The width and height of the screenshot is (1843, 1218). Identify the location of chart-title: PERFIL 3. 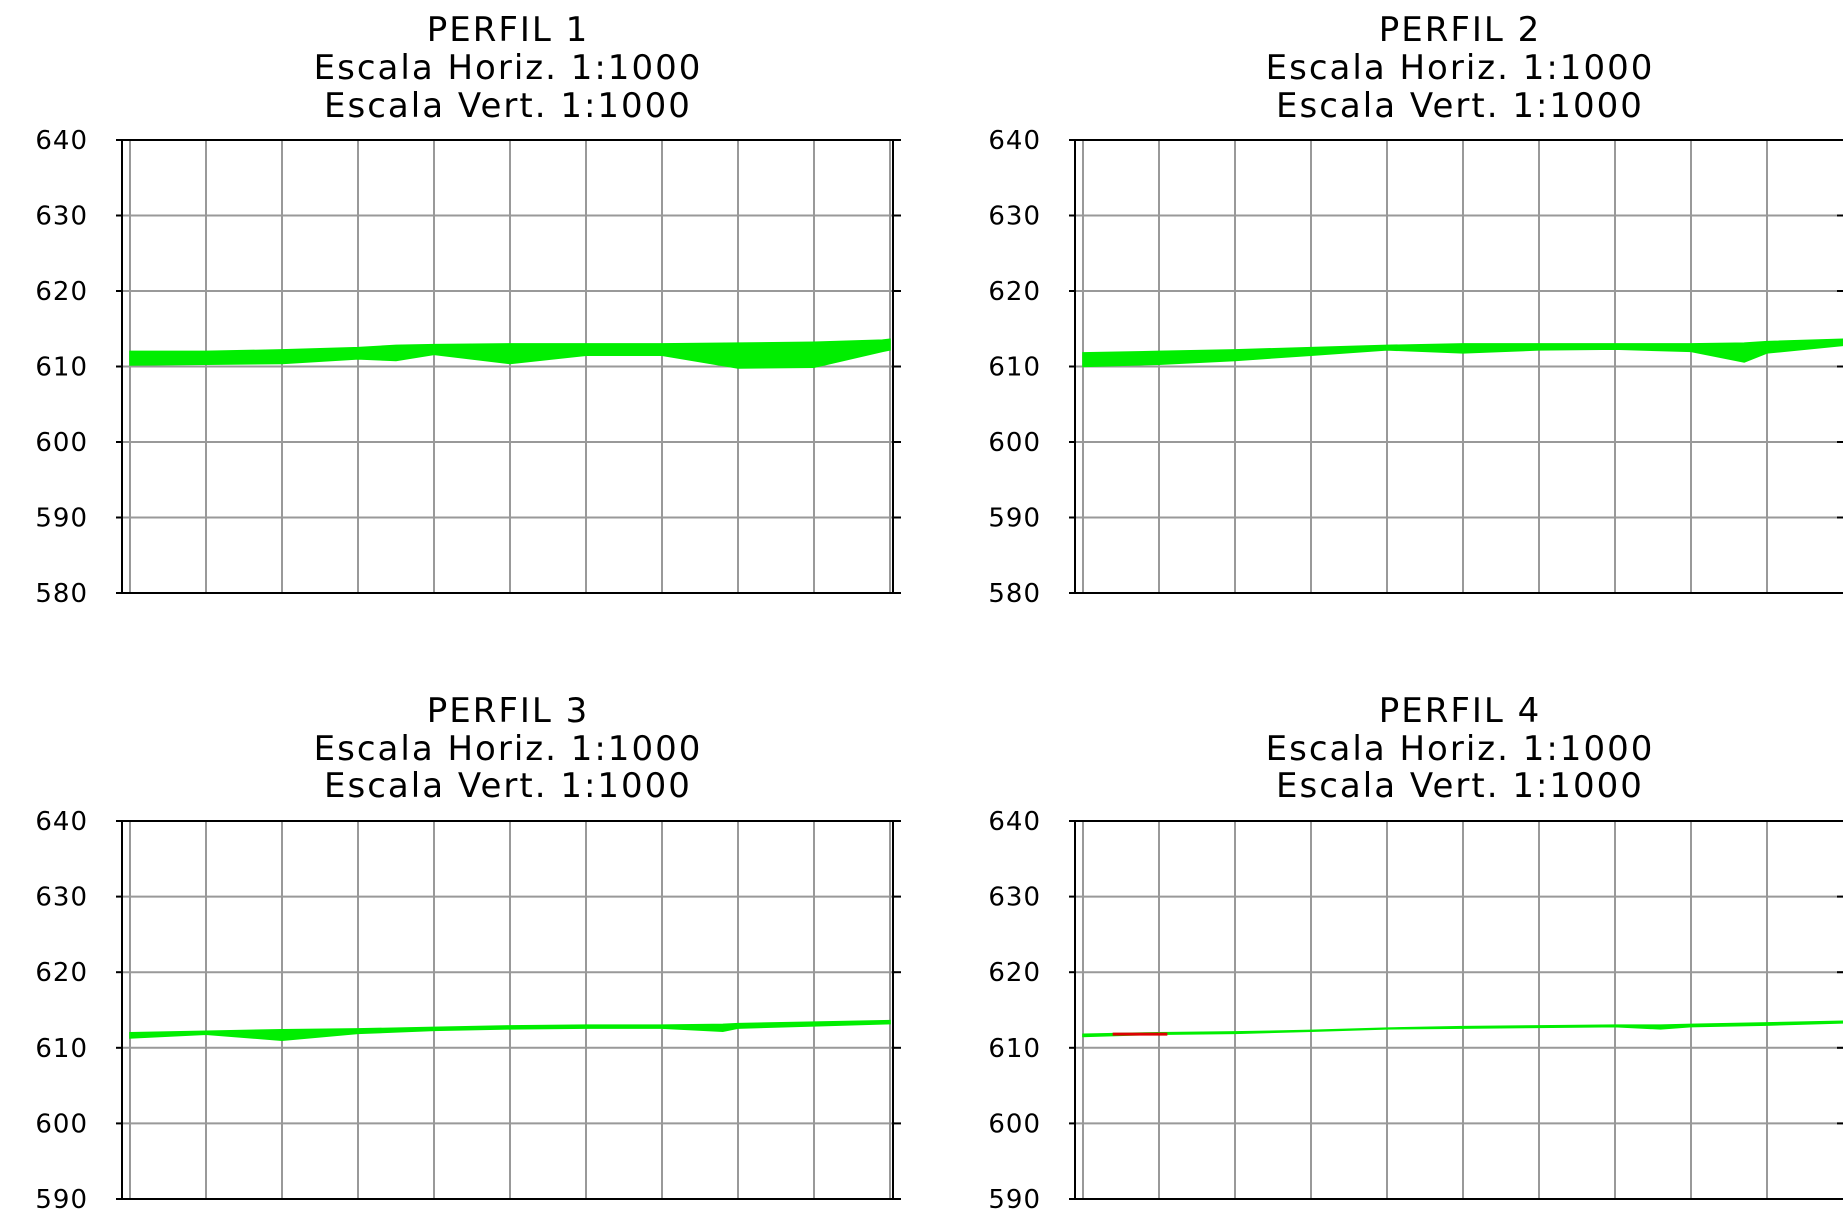
(508, 711).